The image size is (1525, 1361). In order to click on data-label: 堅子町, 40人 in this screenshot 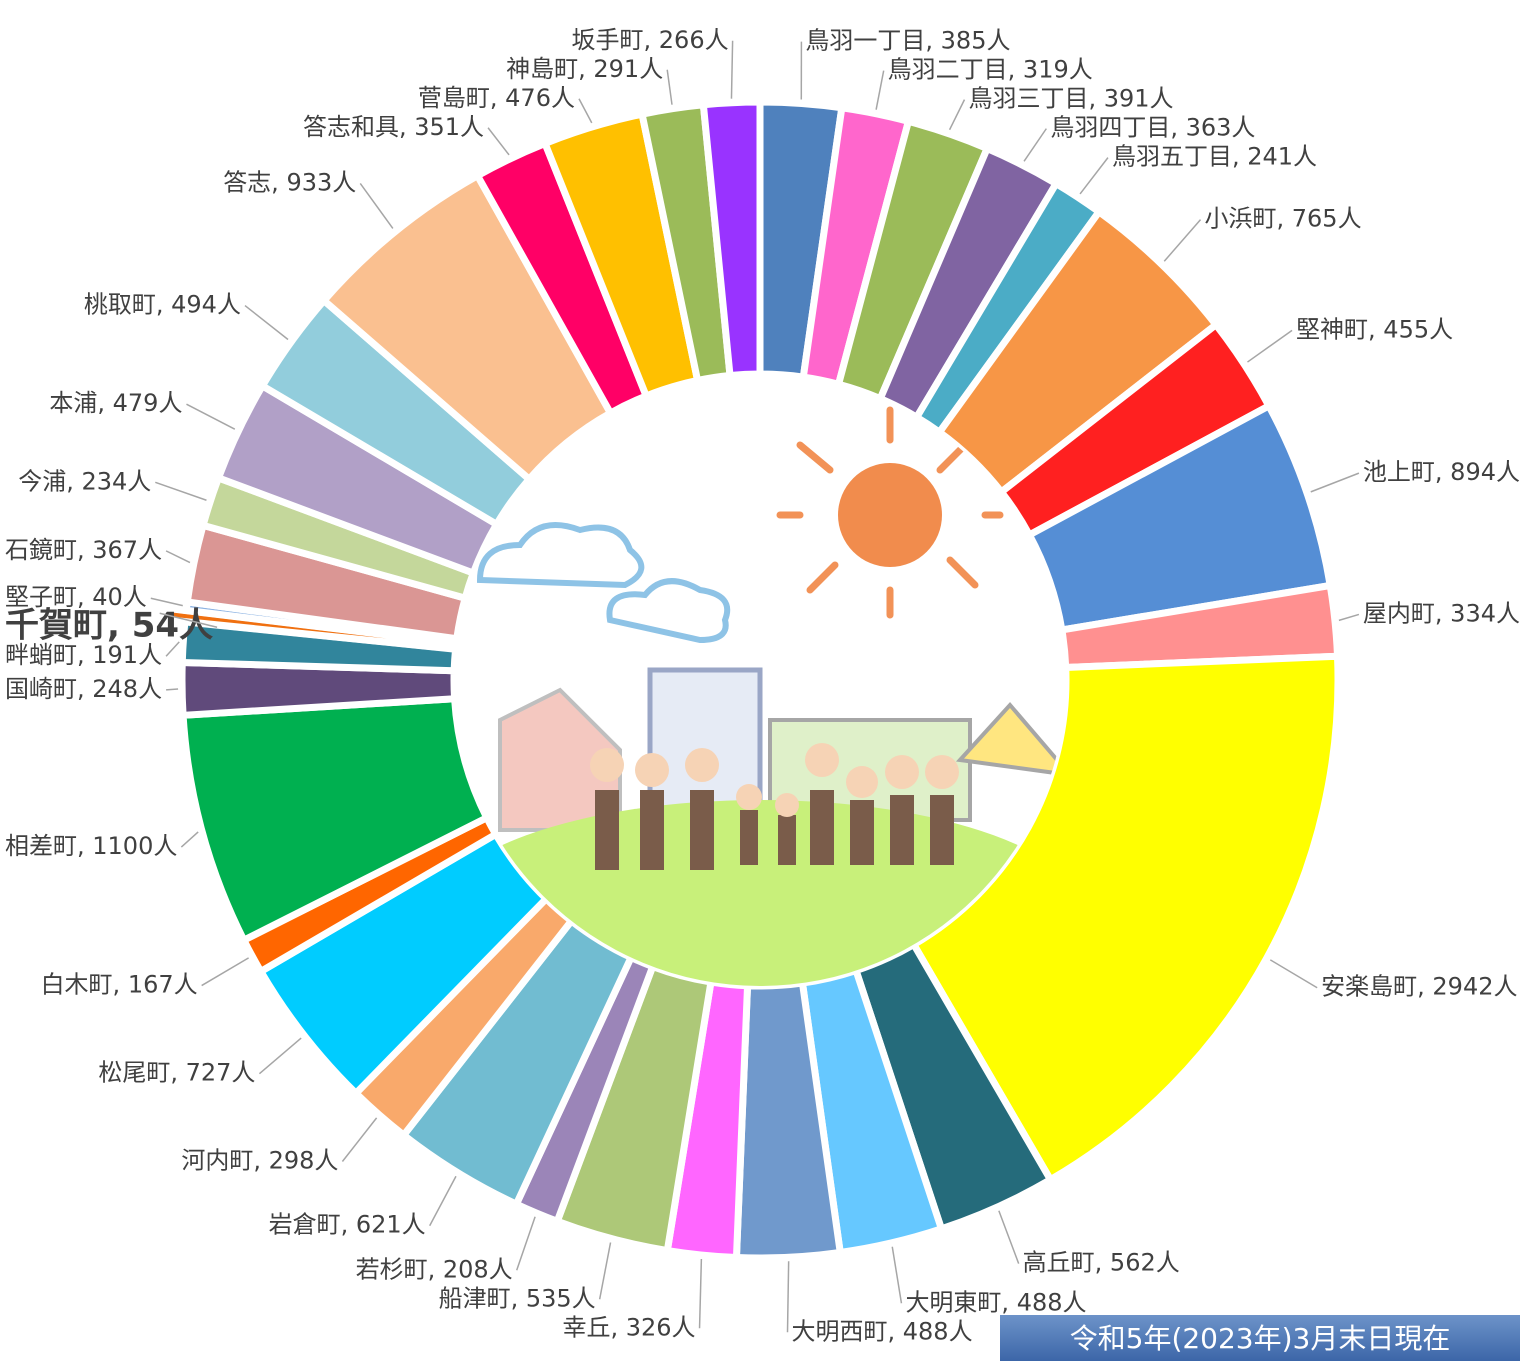, I will do `click(76, 597)`.